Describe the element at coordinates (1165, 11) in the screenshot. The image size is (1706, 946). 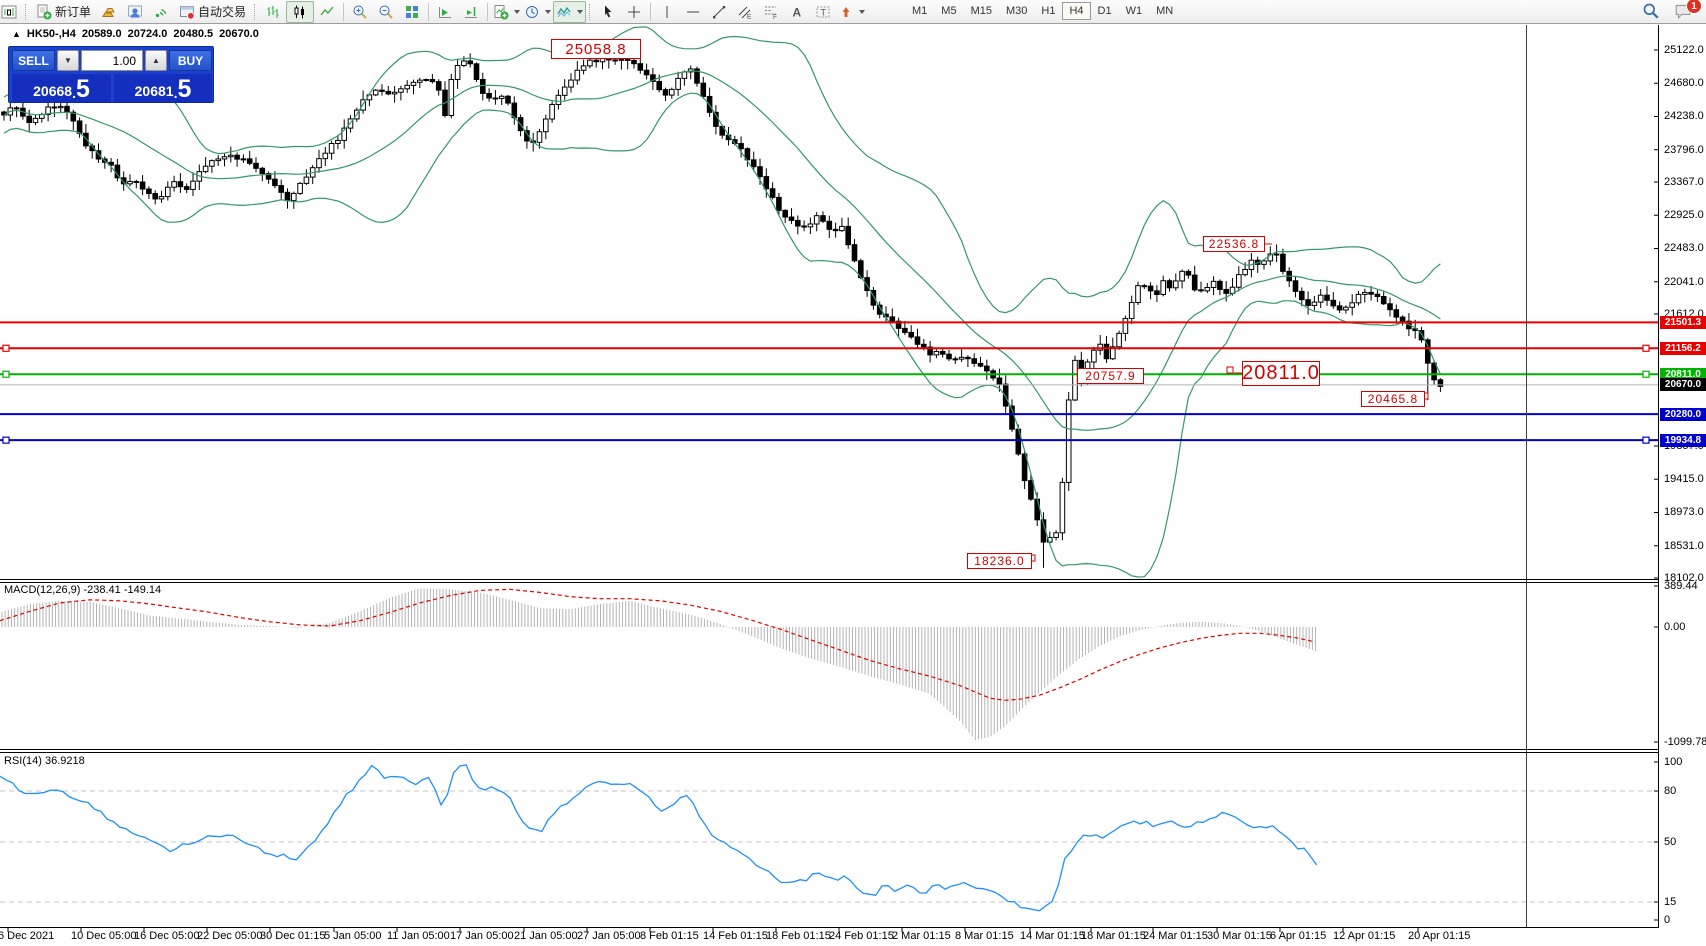
I see `timeframe-MN: MN` at that location.